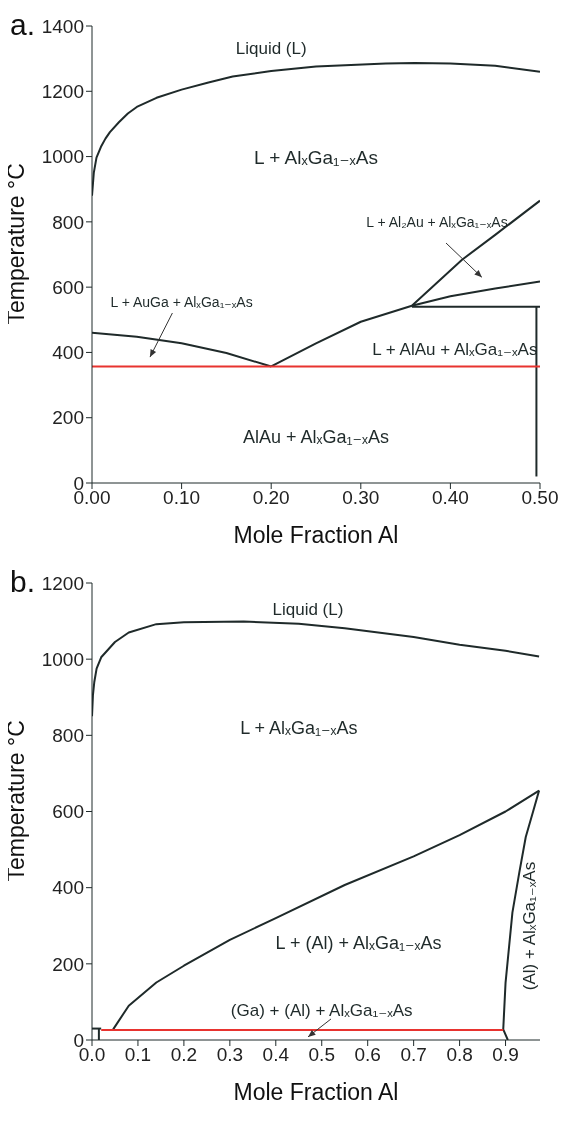 This screenshot has height=1126, width=574. What do you see at coordinates (138, 1055) in the screenshot?
I see `x-tick-label: 0.1` at bounding box center [138, 1055].